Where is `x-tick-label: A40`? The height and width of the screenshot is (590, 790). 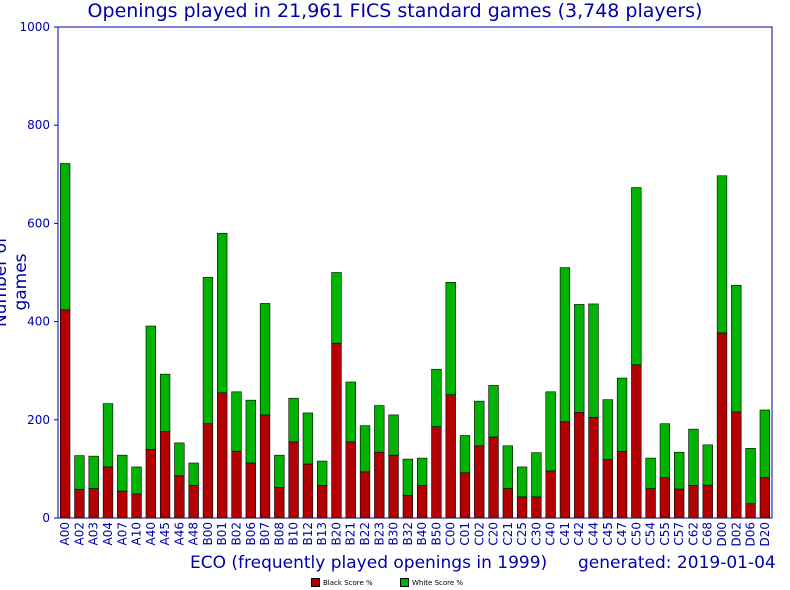 x-tick-label: A40 is located at coordinates (151, 533).